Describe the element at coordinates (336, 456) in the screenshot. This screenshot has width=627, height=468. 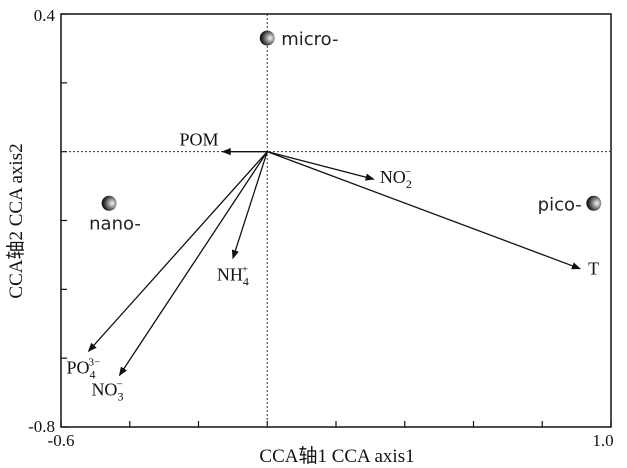
I see `x-axis-title: CCA轴1 CCA axis1` at that location.